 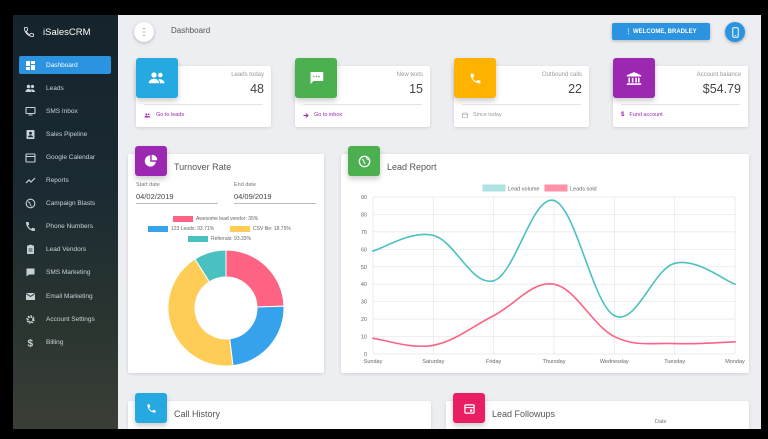 I want to click on legend-label: Awesome lead vendor: 35%, so click(x=227, y=219).